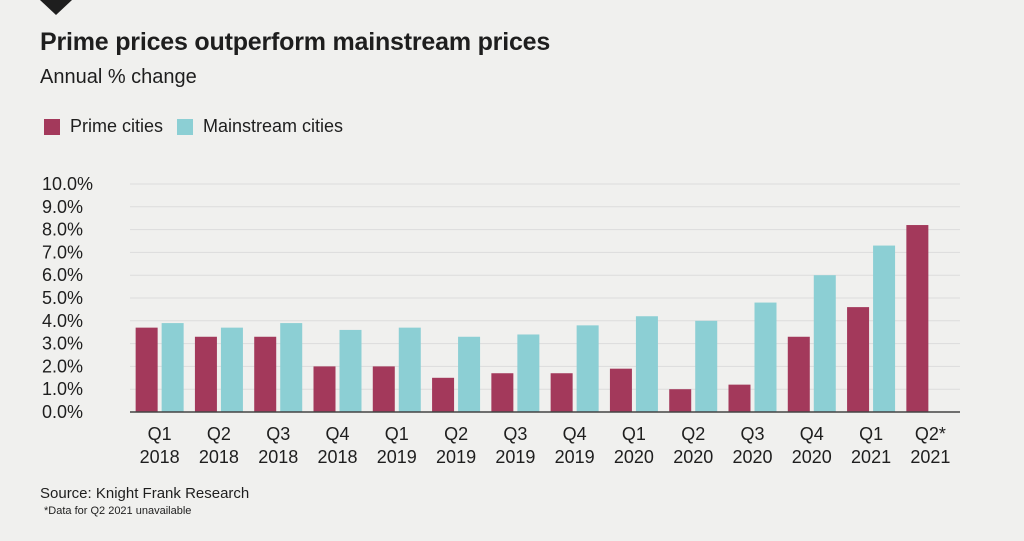 Image resolution: width=1024 pixels, height=541 pixels. Describe the element at coordinates (62, 366) in the screenshot. I see `y-tick-label: 2.0%` at that location.